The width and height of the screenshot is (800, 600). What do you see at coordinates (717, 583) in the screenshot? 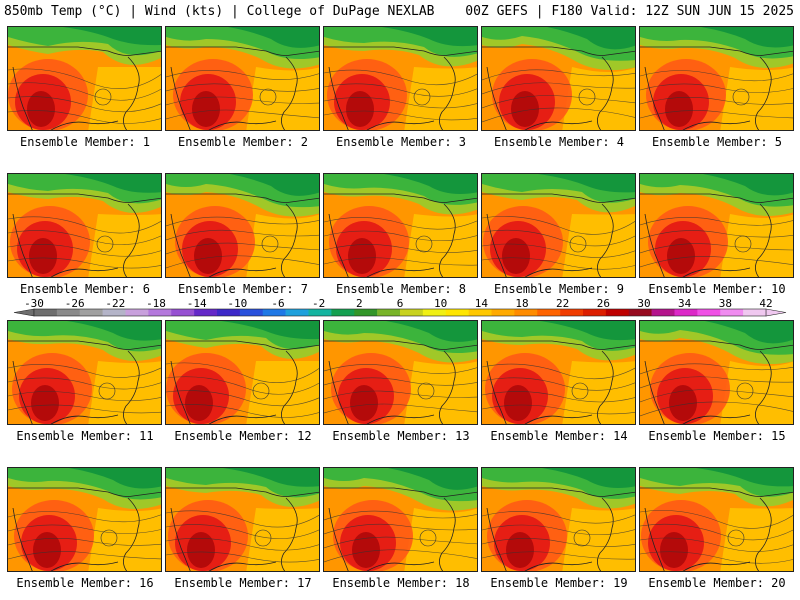
I see `ensemble-member-label: Ensemble Member: 20` at bounding box center [717, 583].